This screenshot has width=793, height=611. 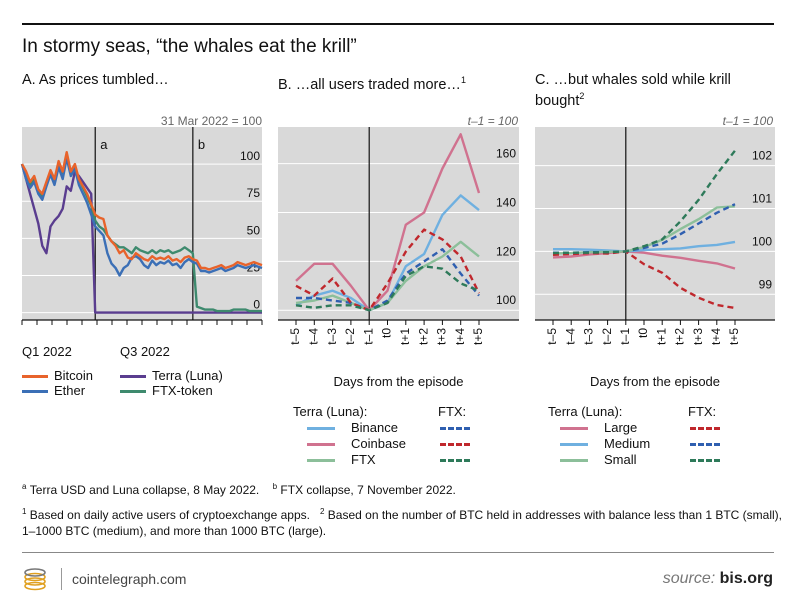 What do you see at coordinates (368, 490) in the screenshot?
I see `footnote-b-text: FTX collapse, 7 November 2022.` at bounding box center [368, 490].